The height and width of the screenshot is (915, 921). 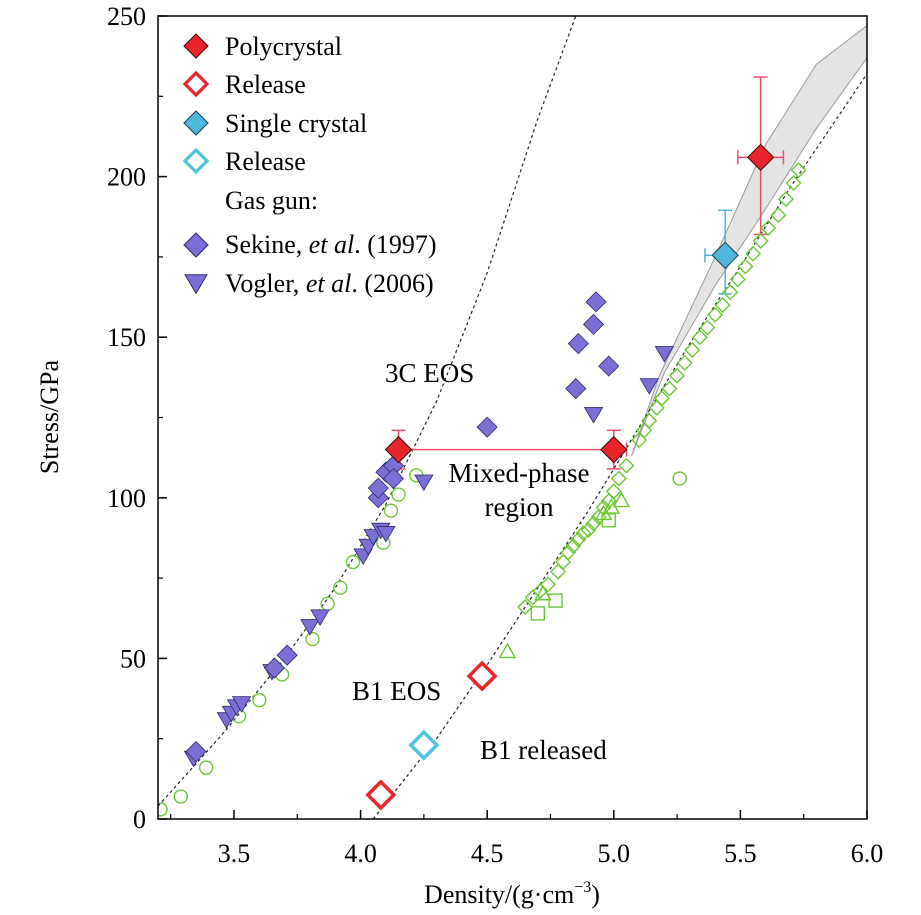 I want to click on single-crystal-marker, so click(x=725, y=255).